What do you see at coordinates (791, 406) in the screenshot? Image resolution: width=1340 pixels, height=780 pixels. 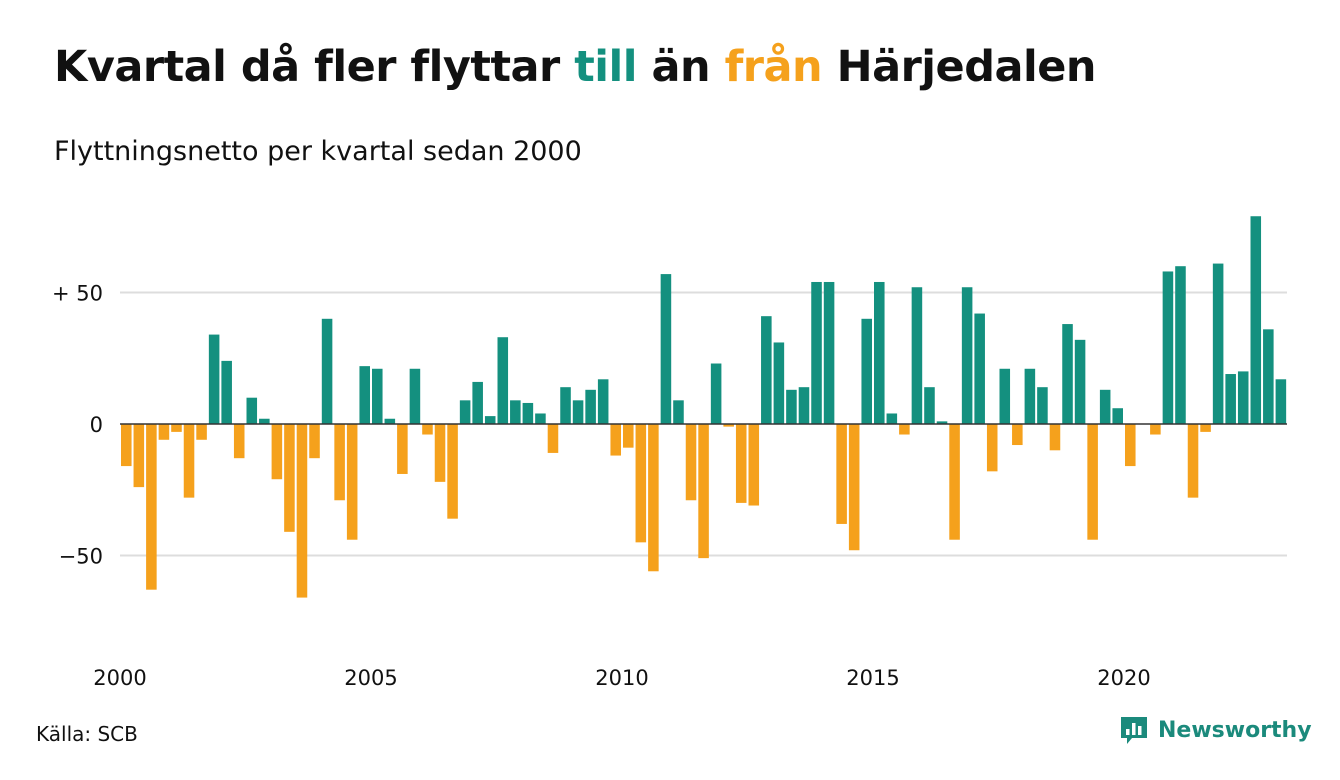 I see `bar-2013-Q2` at bounding box center [791, 406].